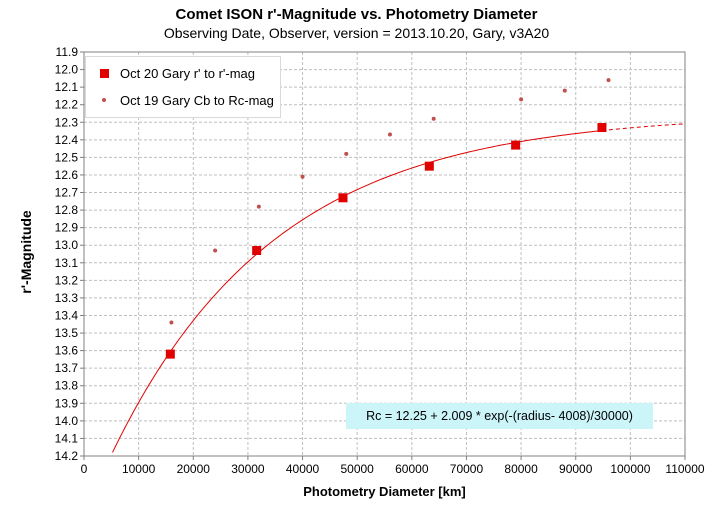 The image size is (713, 507). I want to click on y-tick-label: 12.3, so click(67, 122).